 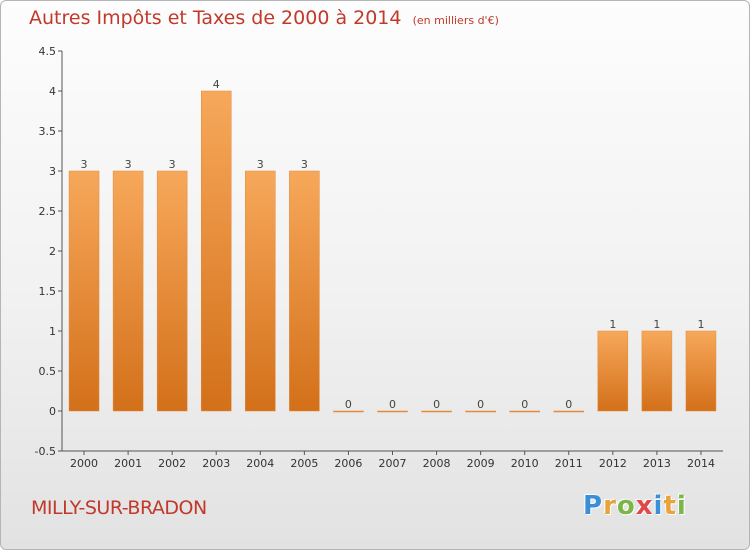 I want to click on x-tick-label: 2008, so click(x=437, y=463).